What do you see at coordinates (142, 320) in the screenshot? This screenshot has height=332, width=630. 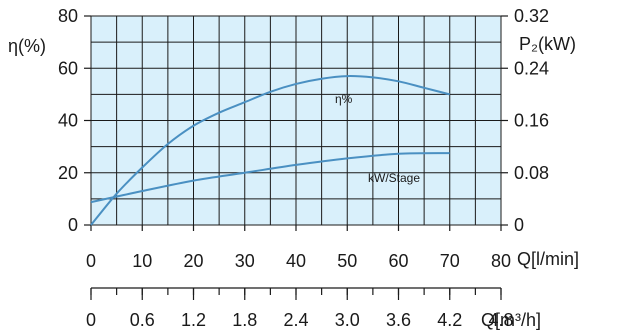 I see `x2-tick-label: 0.6` at bounding box center [142, 320].